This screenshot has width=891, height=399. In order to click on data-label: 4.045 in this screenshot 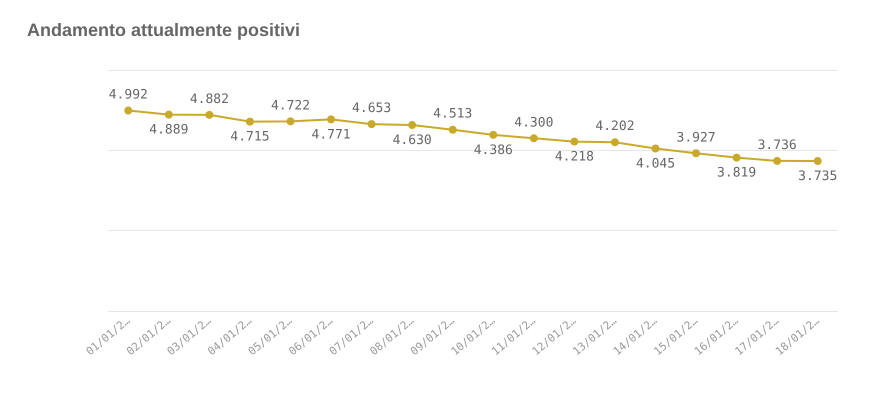, I will do `click(656, 164)`.